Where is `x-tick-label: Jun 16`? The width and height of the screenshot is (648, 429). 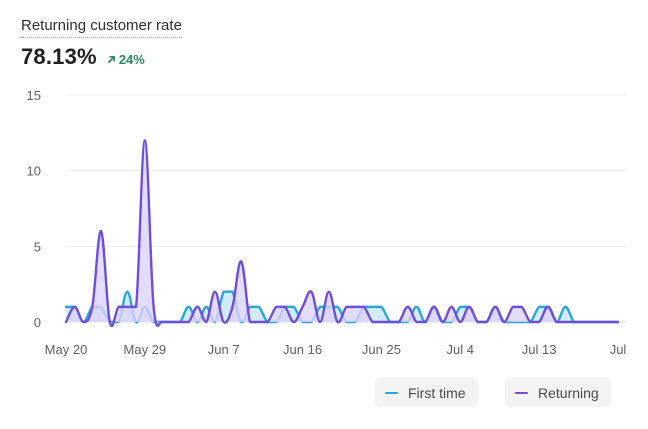
x-tick-label: Jun 16 is located at coordinates (302, 349).